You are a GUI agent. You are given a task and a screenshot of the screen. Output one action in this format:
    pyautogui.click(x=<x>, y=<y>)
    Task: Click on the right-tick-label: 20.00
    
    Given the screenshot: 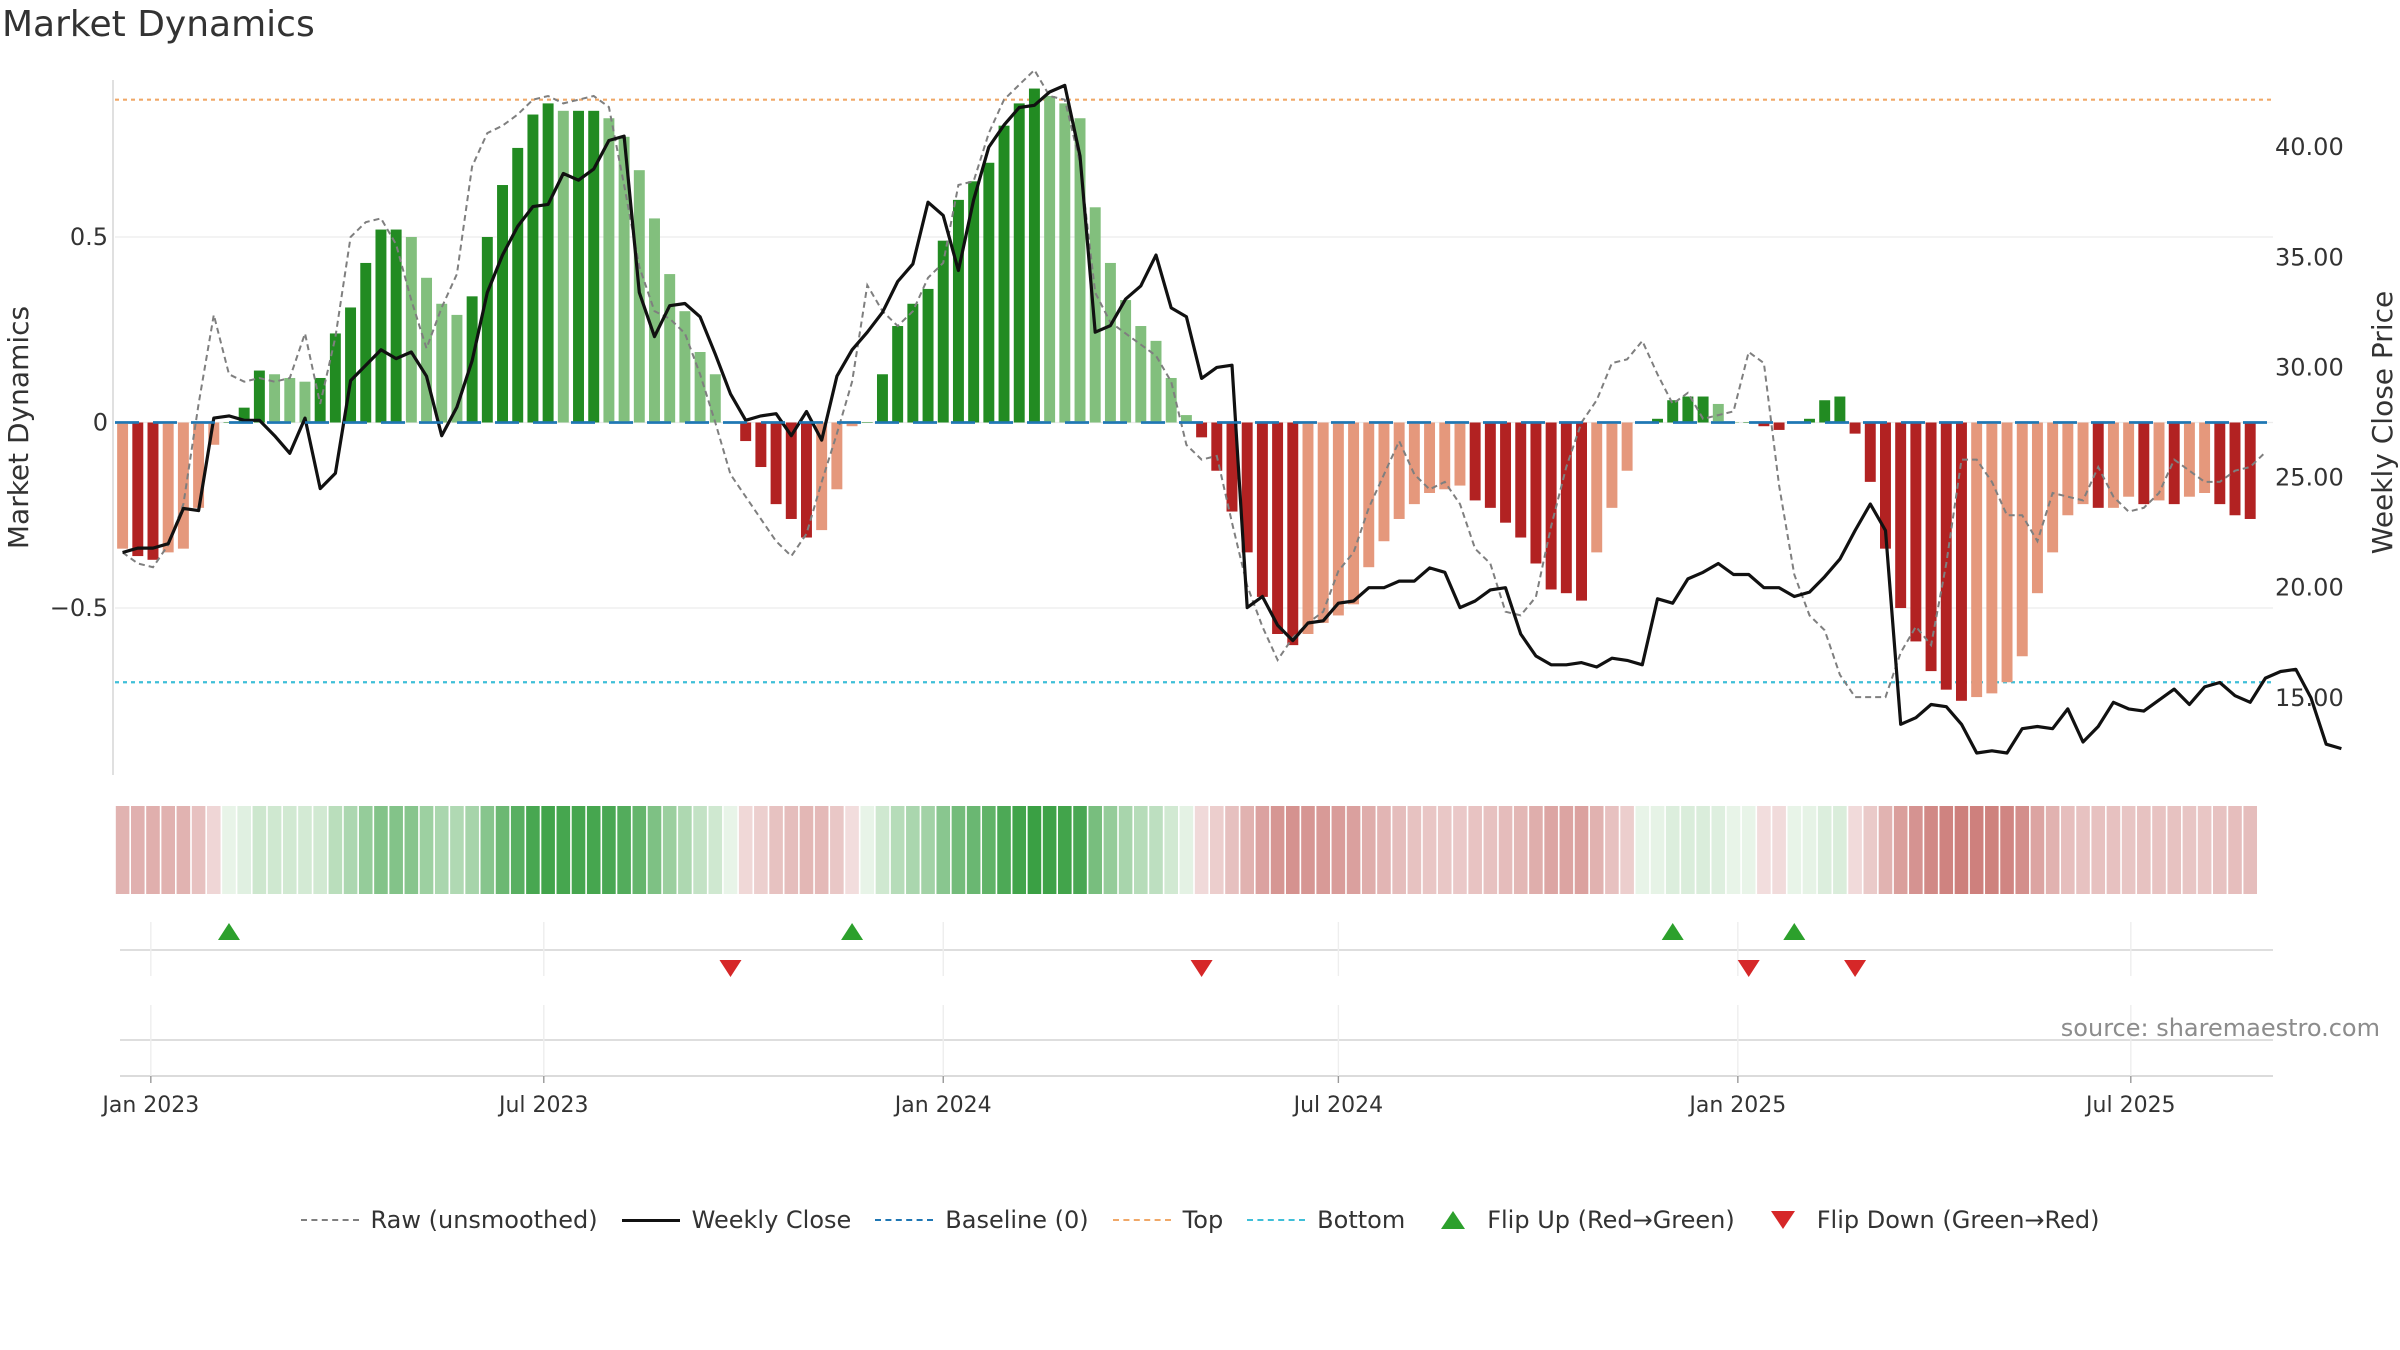 What is the action you would take?
    pyautogui.click(x=2309, y=588)
    